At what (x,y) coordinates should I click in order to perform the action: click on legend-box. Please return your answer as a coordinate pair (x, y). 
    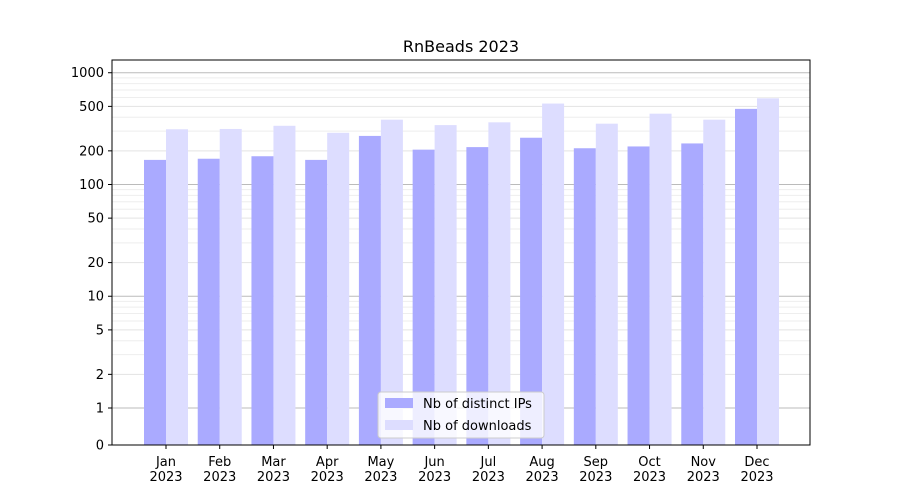
    Looking at the image, I should click on (461, 415).